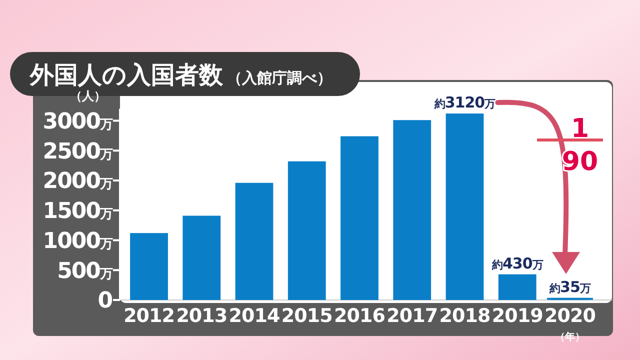  I want to click on y-tick-label: 2000万, so click(77, 181).